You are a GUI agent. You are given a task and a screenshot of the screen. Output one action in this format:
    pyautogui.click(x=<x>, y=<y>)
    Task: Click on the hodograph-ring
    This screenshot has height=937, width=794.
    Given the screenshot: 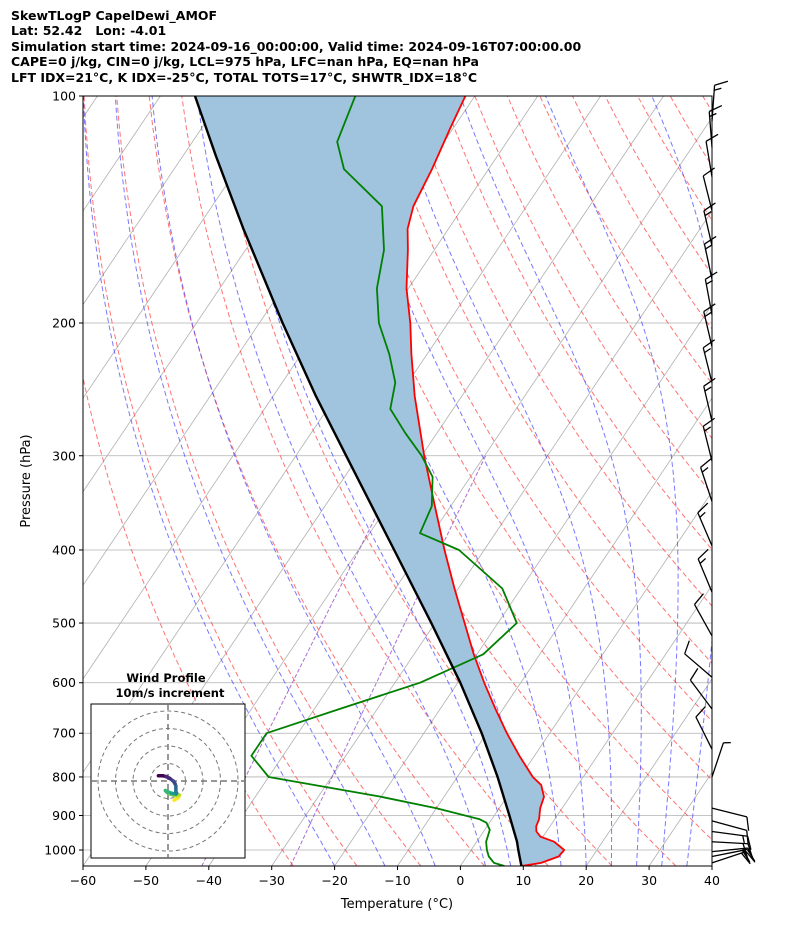 What is the action you would take?
    pyautogui.click(x=168, y=781)
    